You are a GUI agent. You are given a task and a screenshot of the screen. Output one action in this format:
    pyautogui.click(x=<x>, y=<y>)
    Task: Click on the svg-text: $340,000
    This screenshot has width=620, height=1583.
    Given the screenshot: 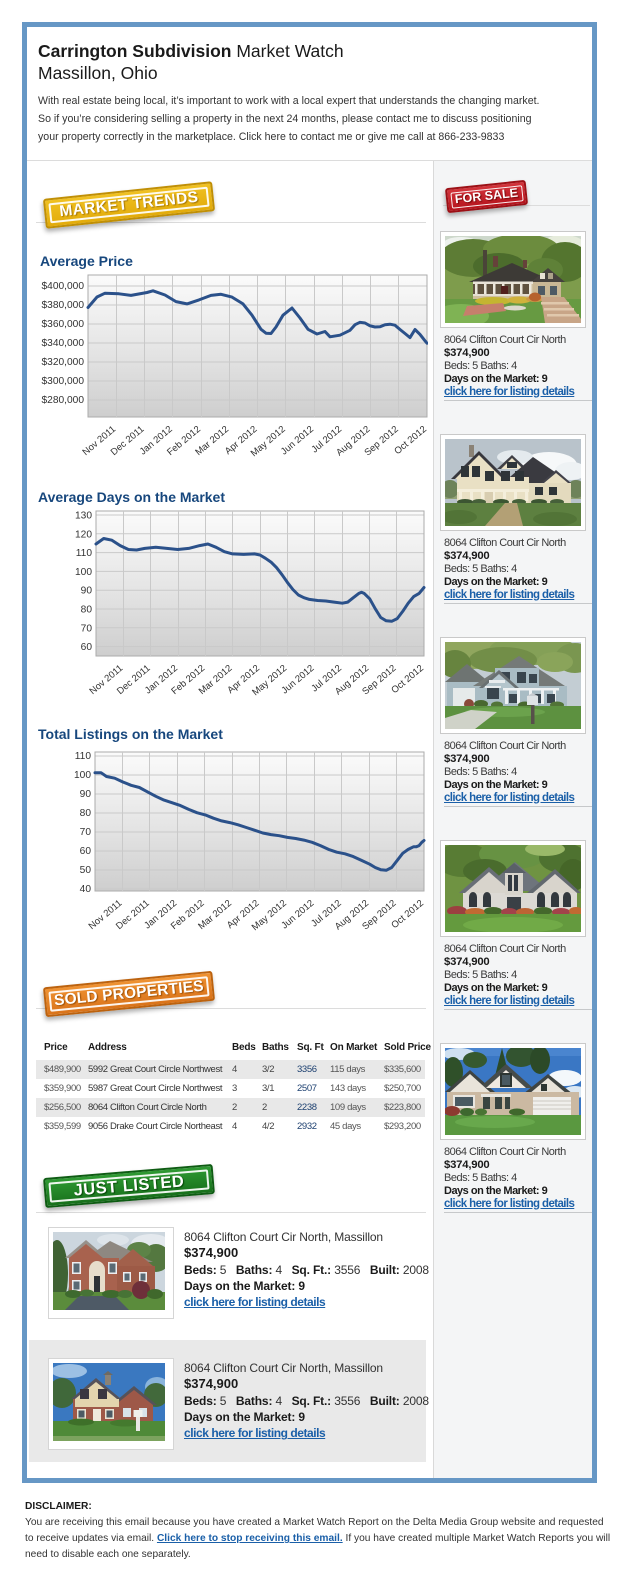 What is the action you would take?
    pyautogui.click(x=63, y=343)
    